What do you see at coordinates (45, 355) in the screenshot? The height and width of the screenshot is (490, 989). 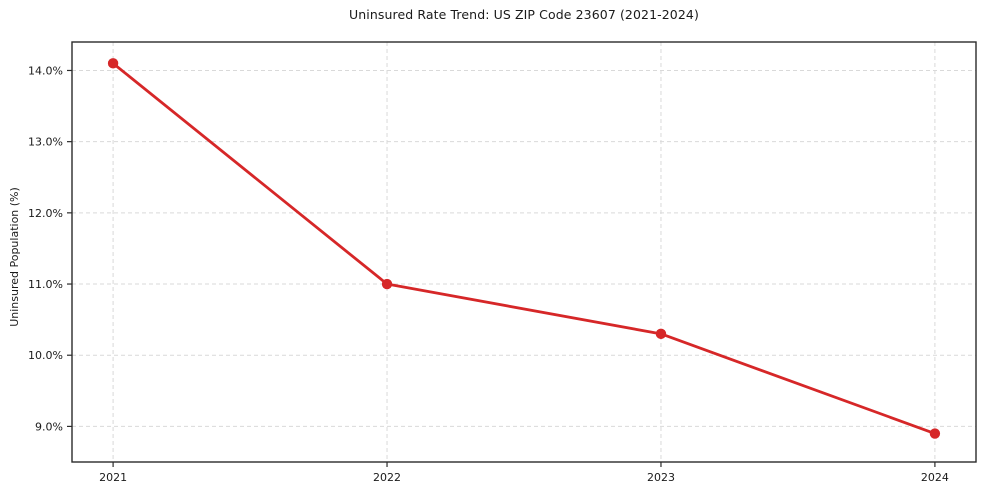 I see `y-tick-label: 10.0%` at bounding box center [45, 355].